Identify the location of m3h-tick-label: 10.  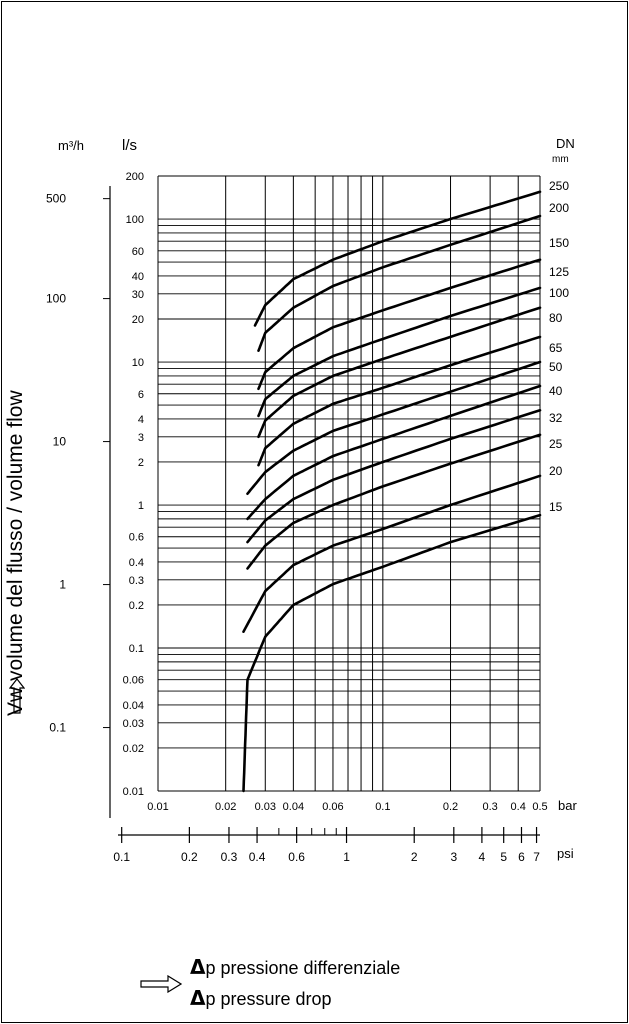
(60, 442).